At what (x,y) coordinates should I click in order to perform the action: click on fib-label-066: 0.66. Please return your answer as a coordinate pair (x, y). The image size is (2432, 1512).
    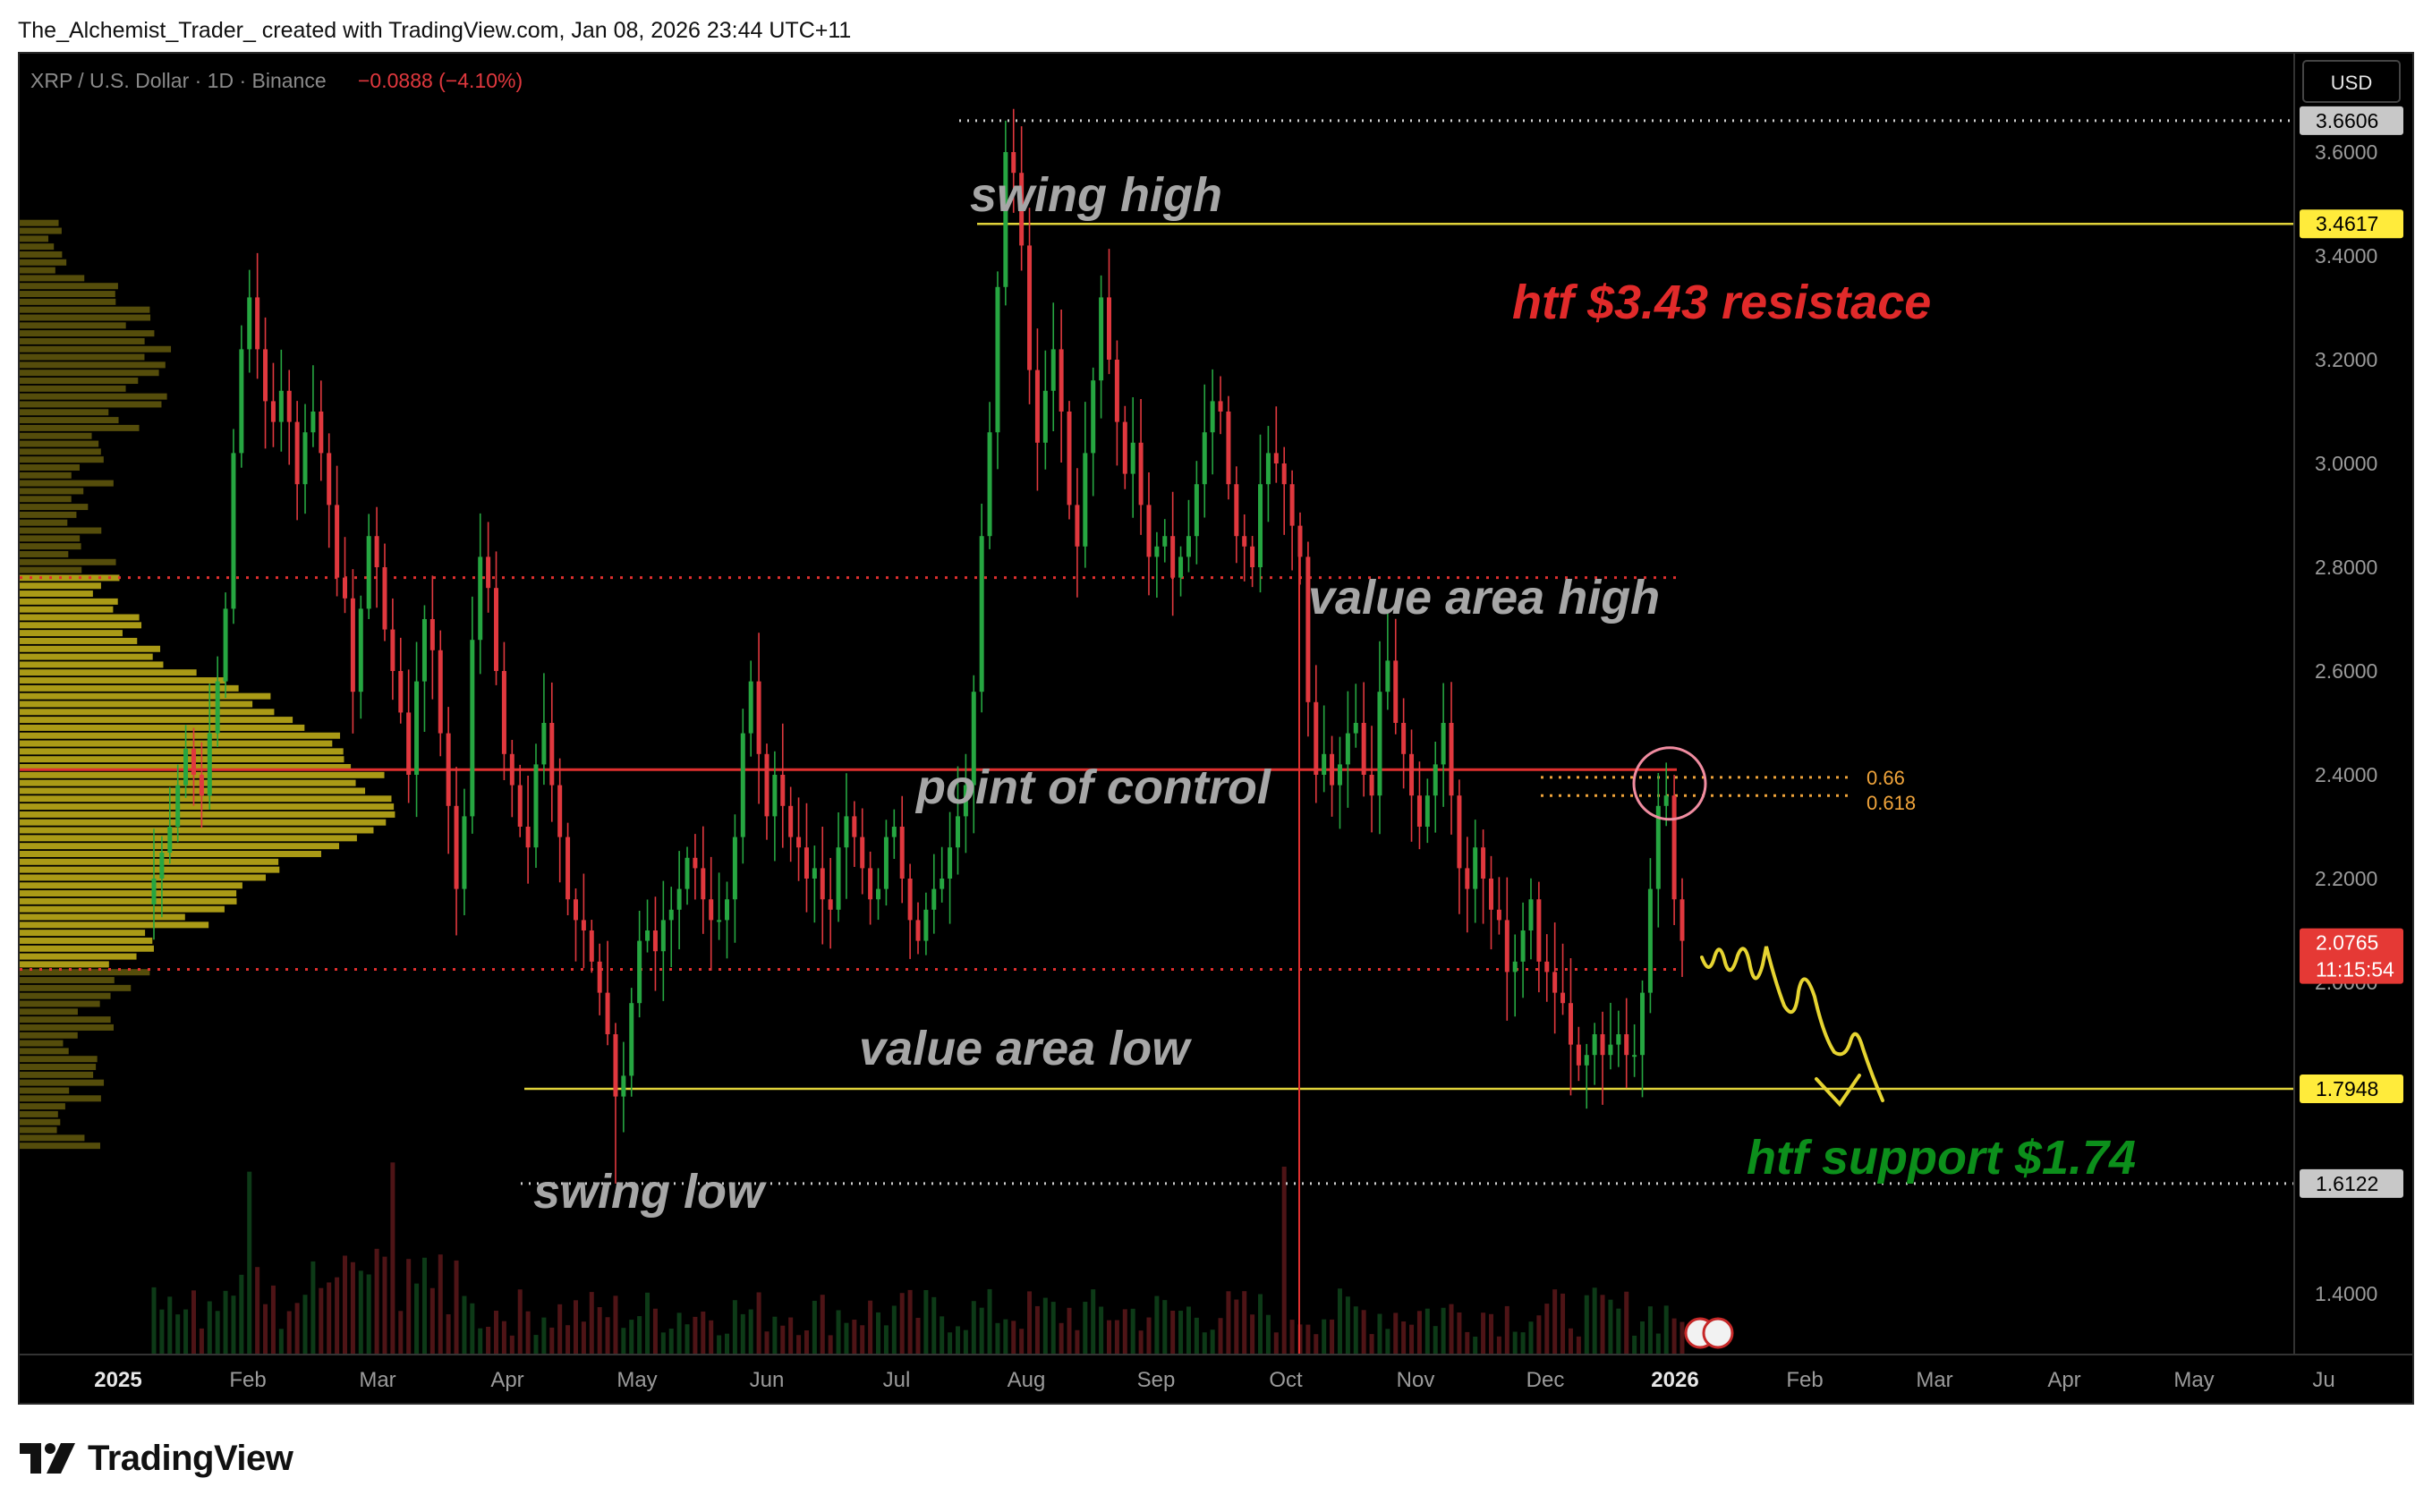
    Looking at the image, I should click on (1886, 778).